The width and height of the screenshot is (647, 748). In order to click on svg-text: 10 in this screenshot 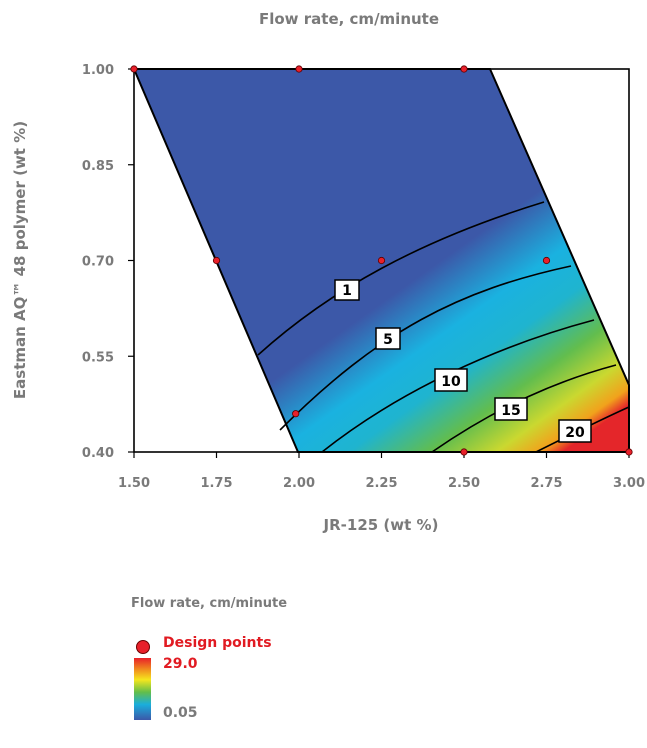, I will do `click(451, 382)`.